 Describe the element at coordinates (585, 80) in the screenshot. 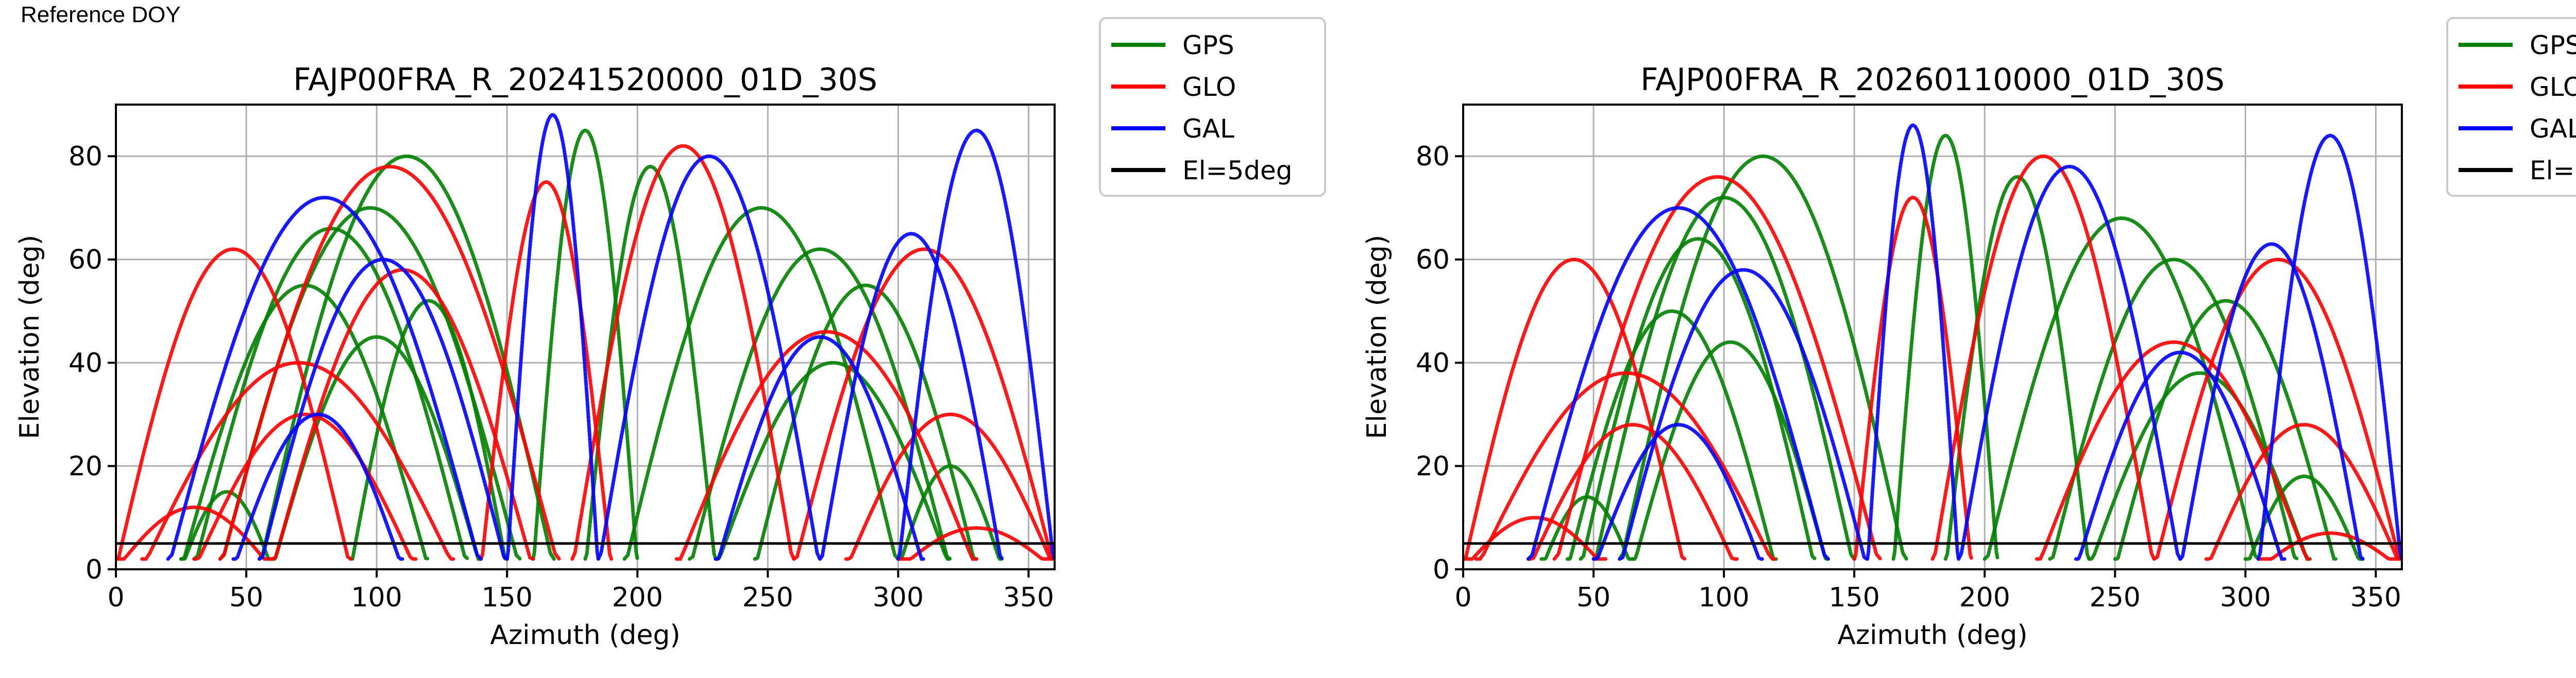

I see `chart-title: FAJP00FRA_R_20241520000_01D_30S` at that location.